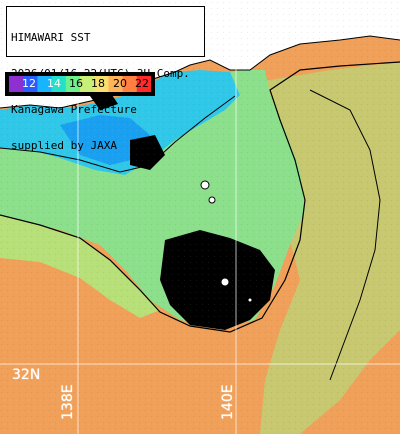 Image resolution: width=400 pixels, height=434 pixels. I want to click on longitude-label: 140E, so click(228, 402).